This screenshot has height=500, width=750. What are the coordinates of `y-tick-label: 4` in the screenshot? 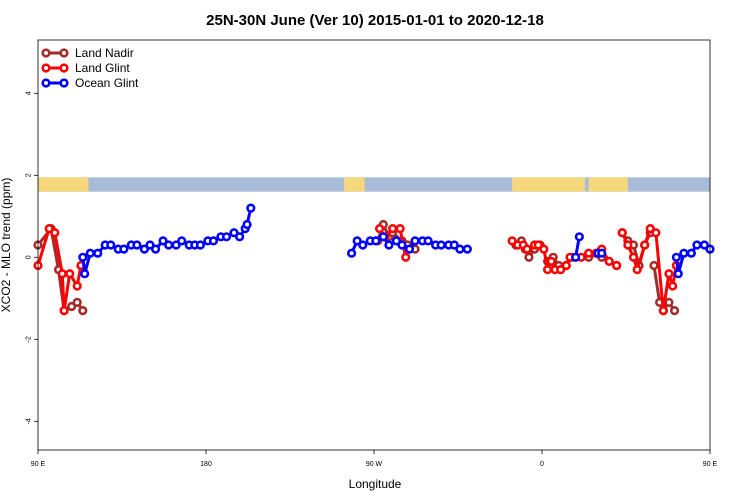 It's located at (28, 93).